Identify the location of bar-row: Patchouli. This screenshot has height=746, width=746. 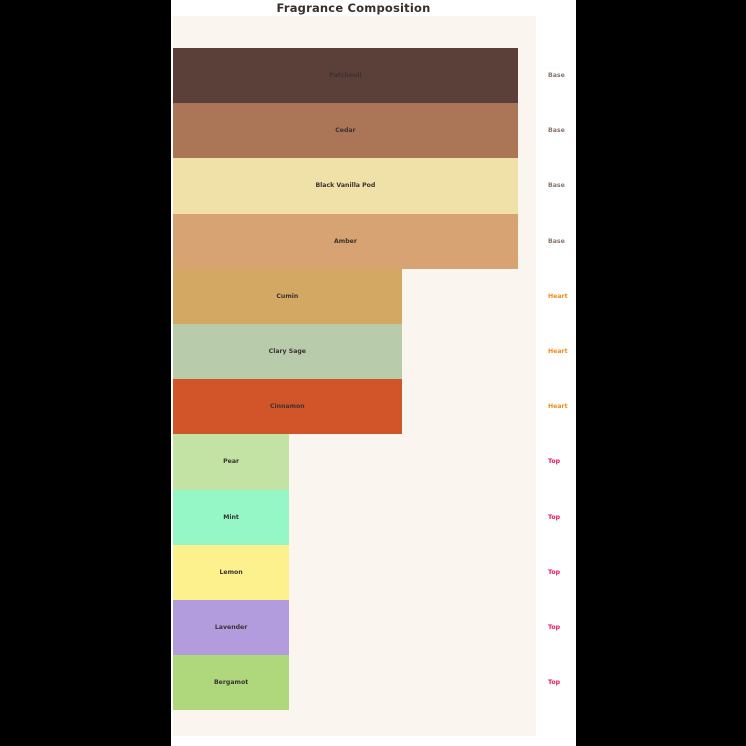
(354, 76).